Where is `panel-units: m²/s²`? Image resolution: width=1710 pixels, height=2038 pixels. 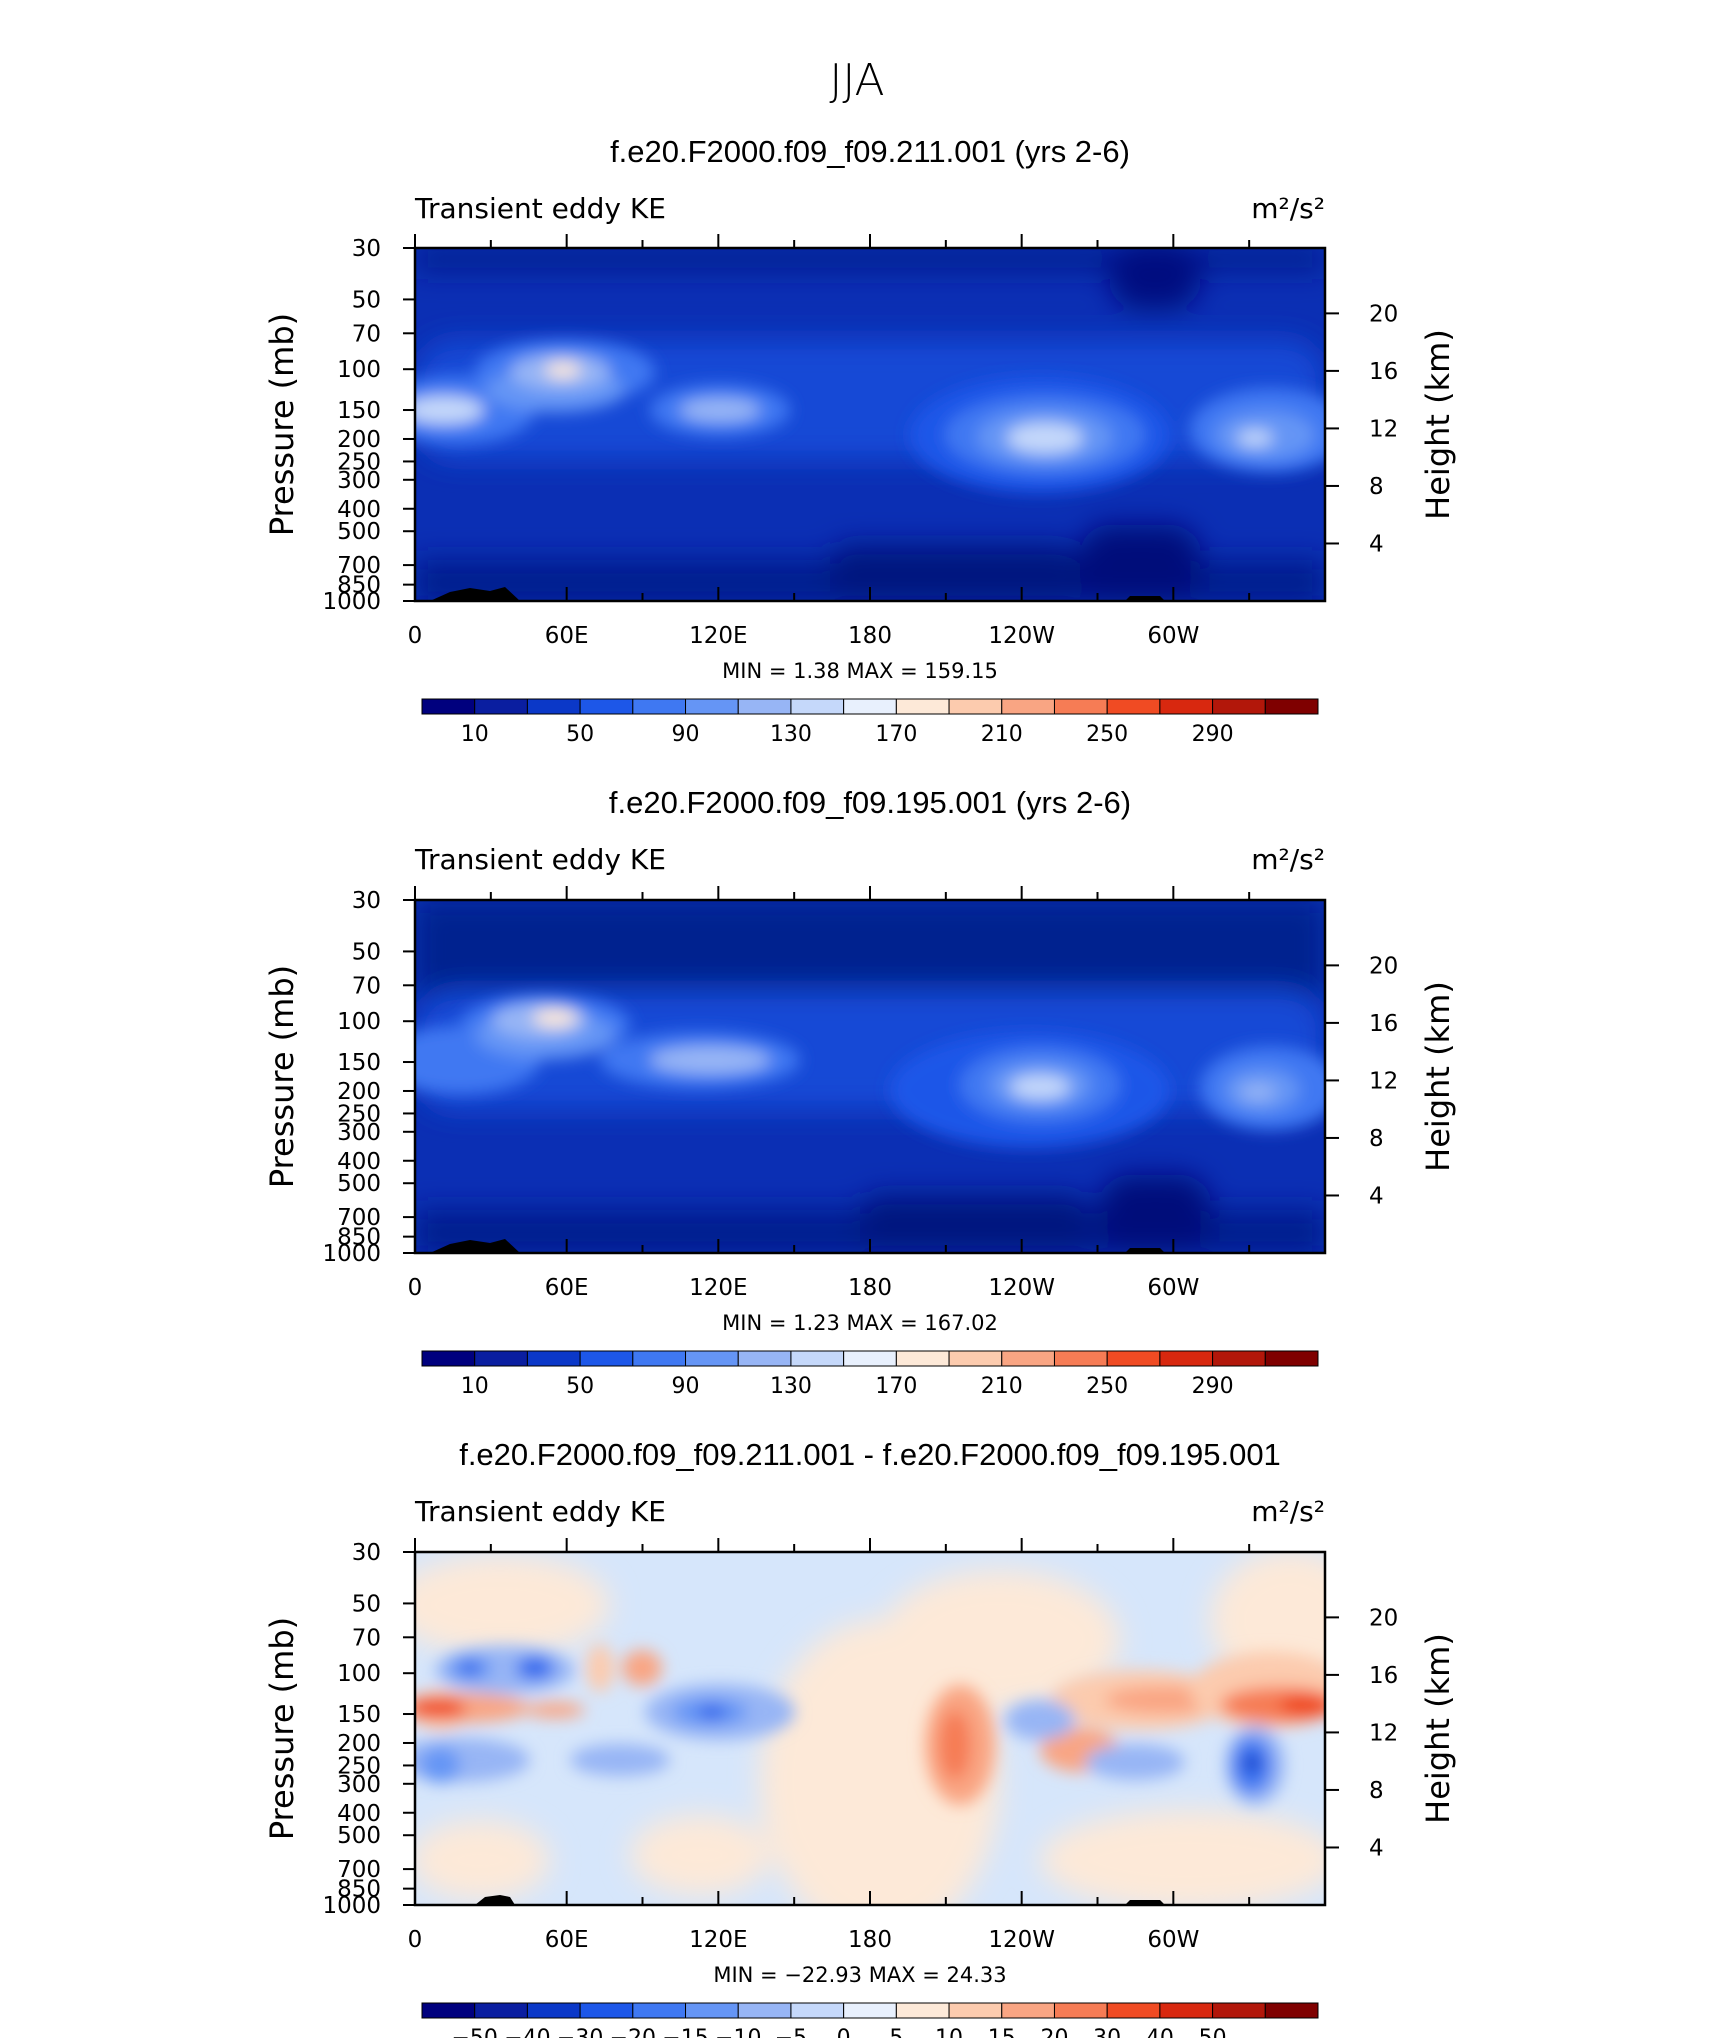
panel-units: m²/s² is located at coordinates (1288, 859).